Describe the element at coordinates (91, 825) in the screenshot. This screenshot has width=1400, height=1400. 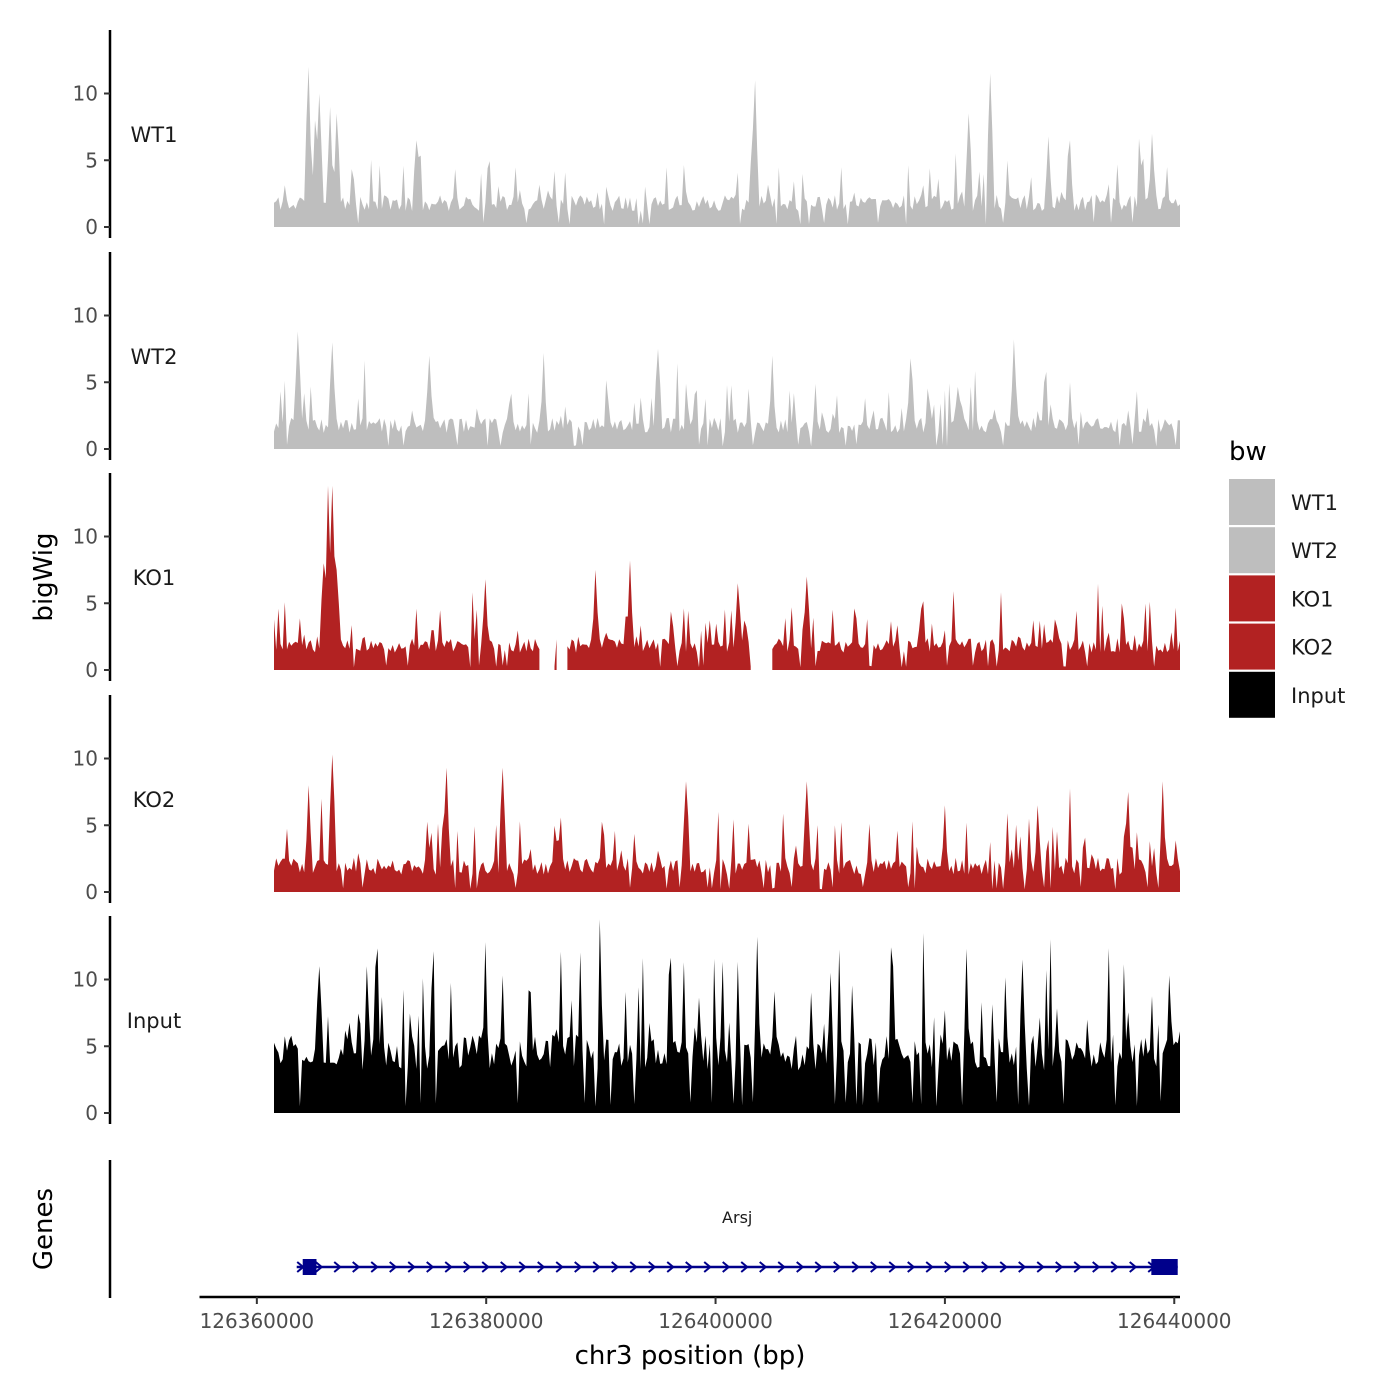
I see `y-tick-label-ko2-5: 5` at that location.